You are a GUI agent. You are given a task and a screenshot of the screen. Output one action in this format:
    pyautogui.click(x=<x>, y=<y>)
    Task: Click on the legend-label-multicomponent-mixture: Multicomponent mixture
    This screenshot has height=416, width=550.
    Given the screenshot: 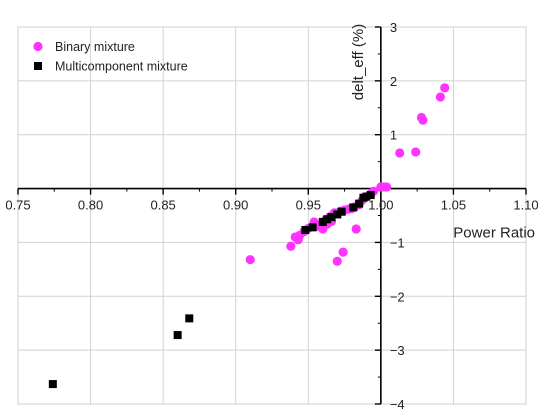 What is the action you would take?
    pyautogui.click(x=121, y=67)
    